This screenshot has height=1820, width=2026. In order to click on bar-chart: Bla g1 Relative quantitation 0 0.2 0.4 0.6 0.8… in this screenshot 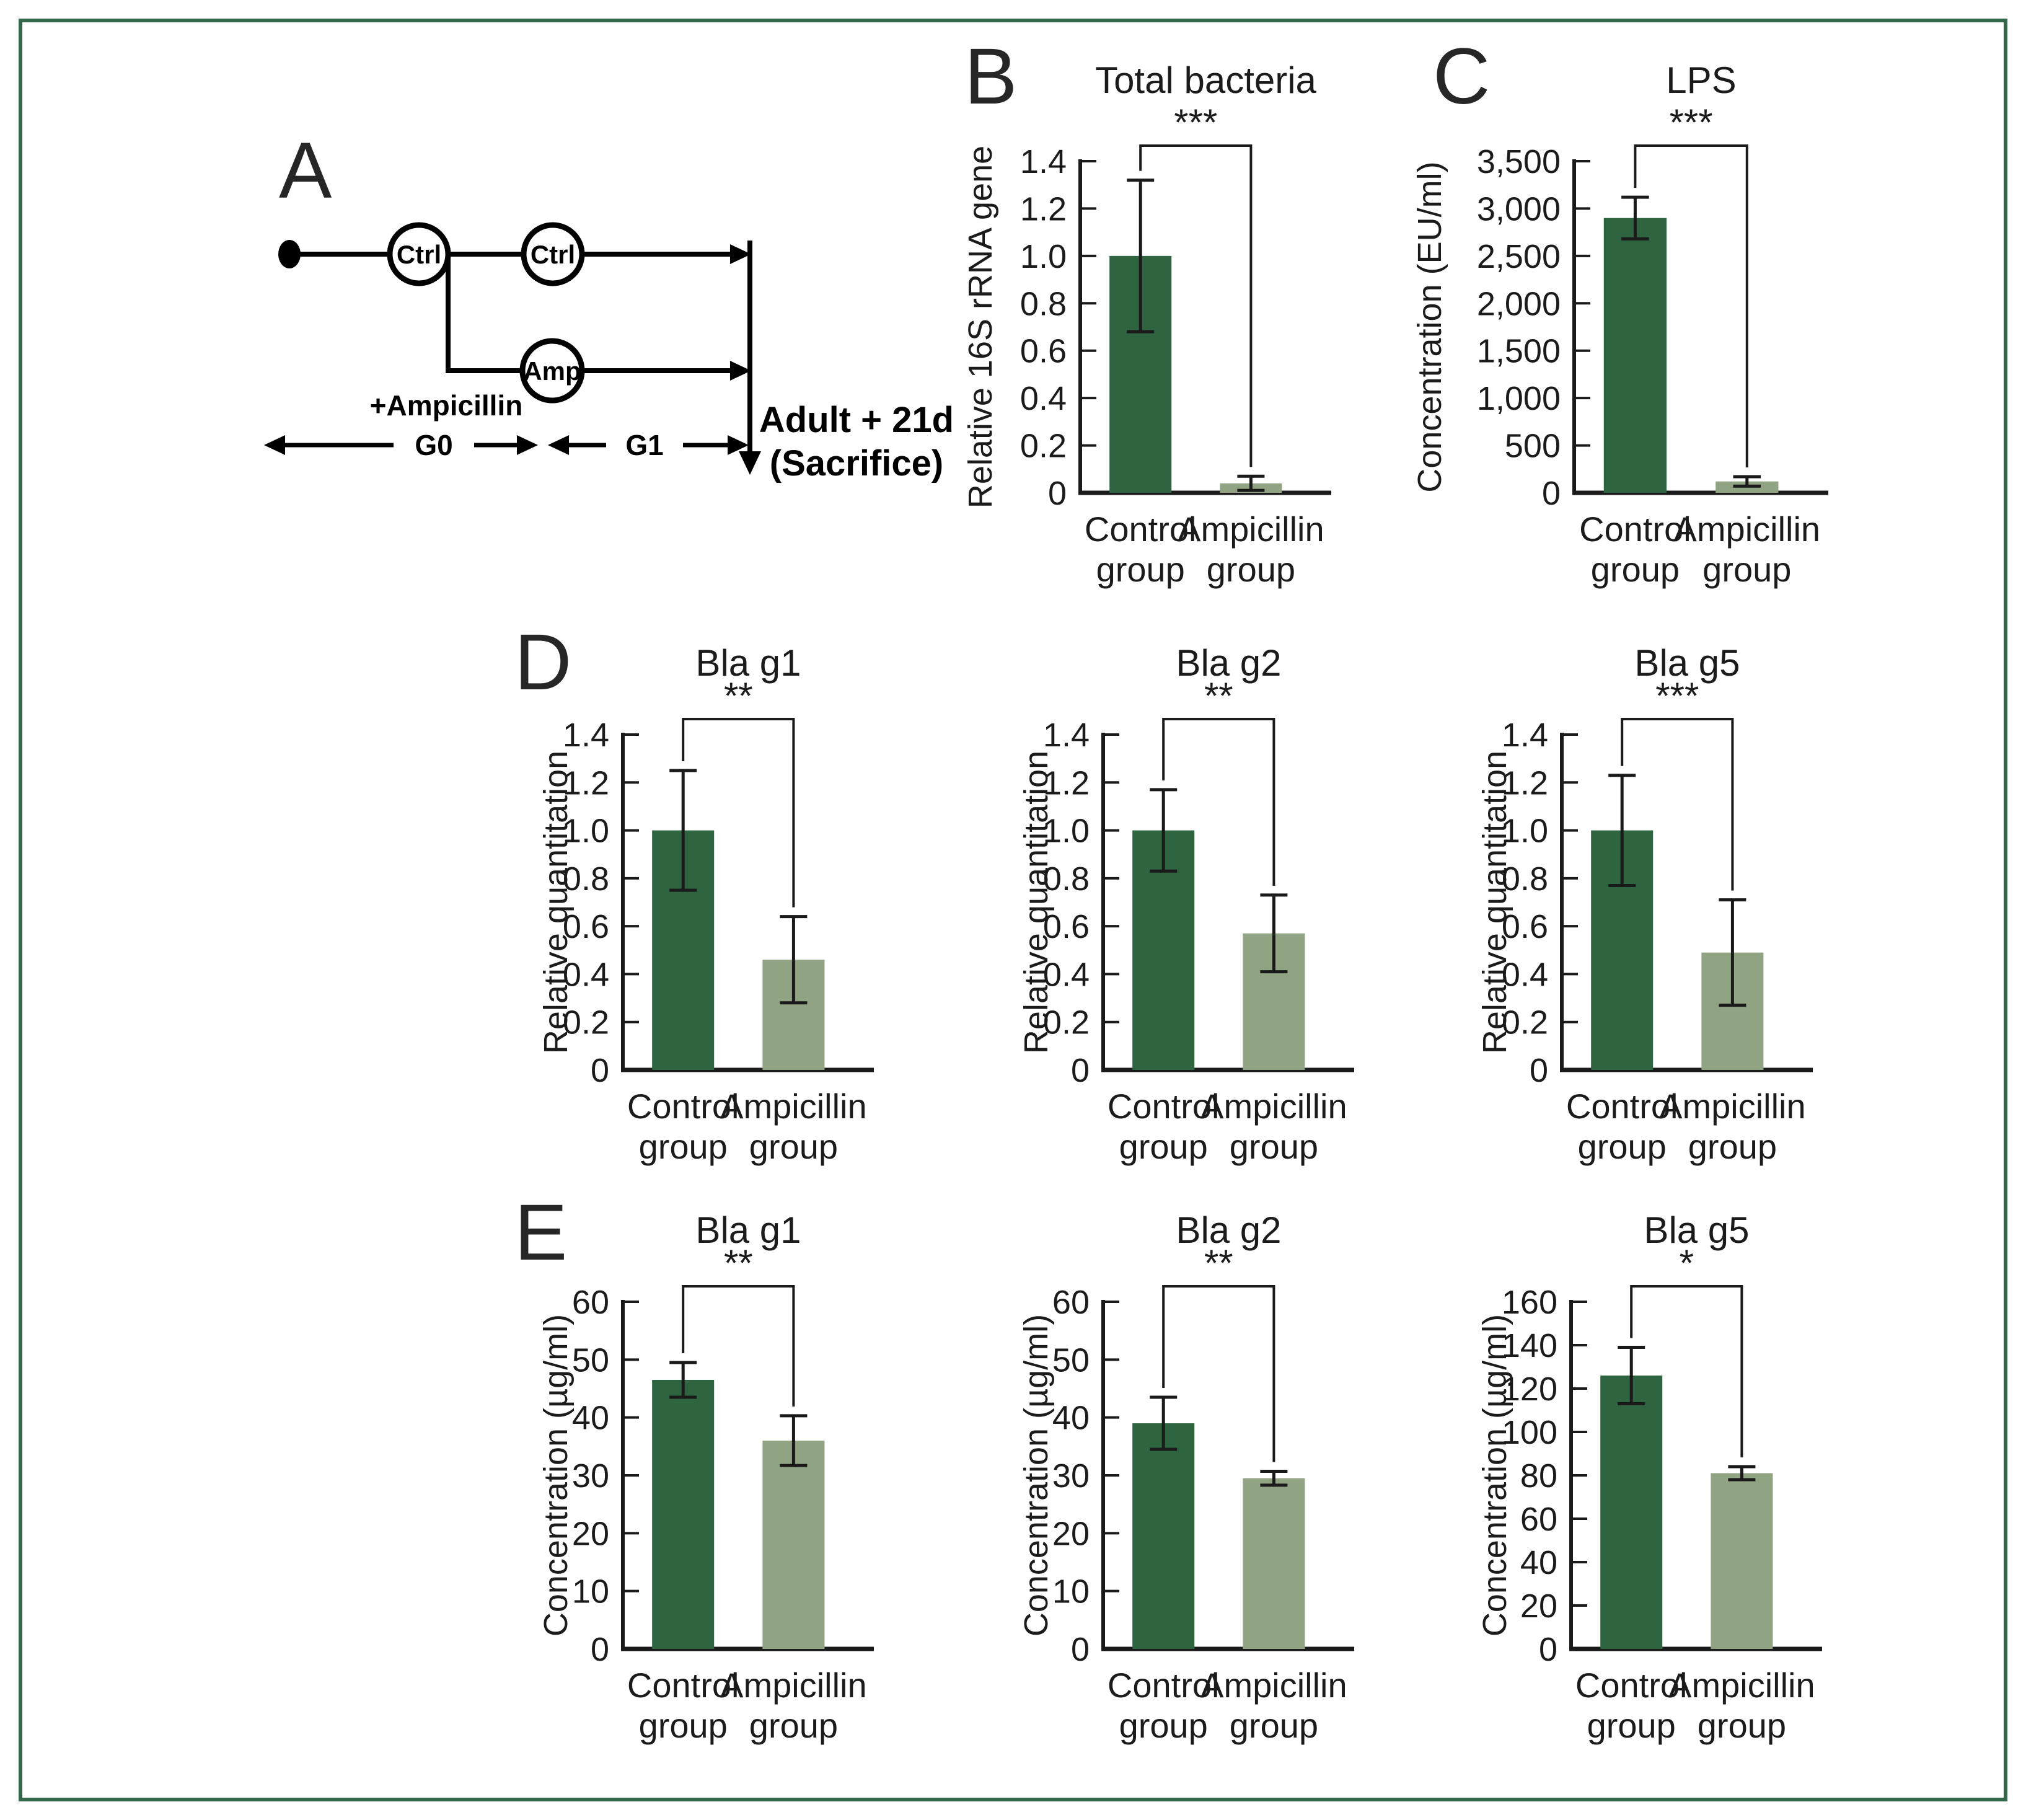, I will do `click(705, 904)`.